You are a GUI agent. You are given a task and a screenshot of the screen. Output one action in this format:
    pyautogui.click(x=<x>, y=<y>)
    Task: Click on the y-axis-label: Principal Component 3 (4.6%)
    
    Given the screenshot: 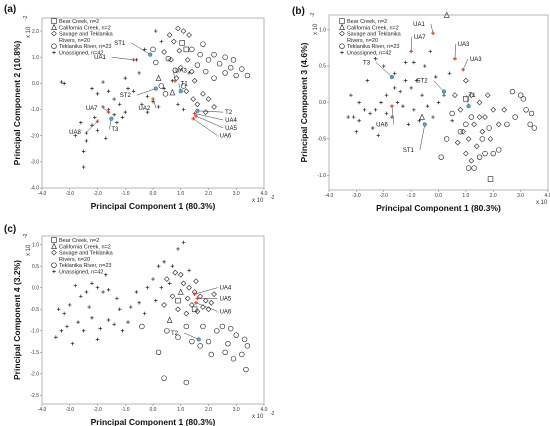 What is the action you would take?
    pyautogui.click(x=304, y=102)
    